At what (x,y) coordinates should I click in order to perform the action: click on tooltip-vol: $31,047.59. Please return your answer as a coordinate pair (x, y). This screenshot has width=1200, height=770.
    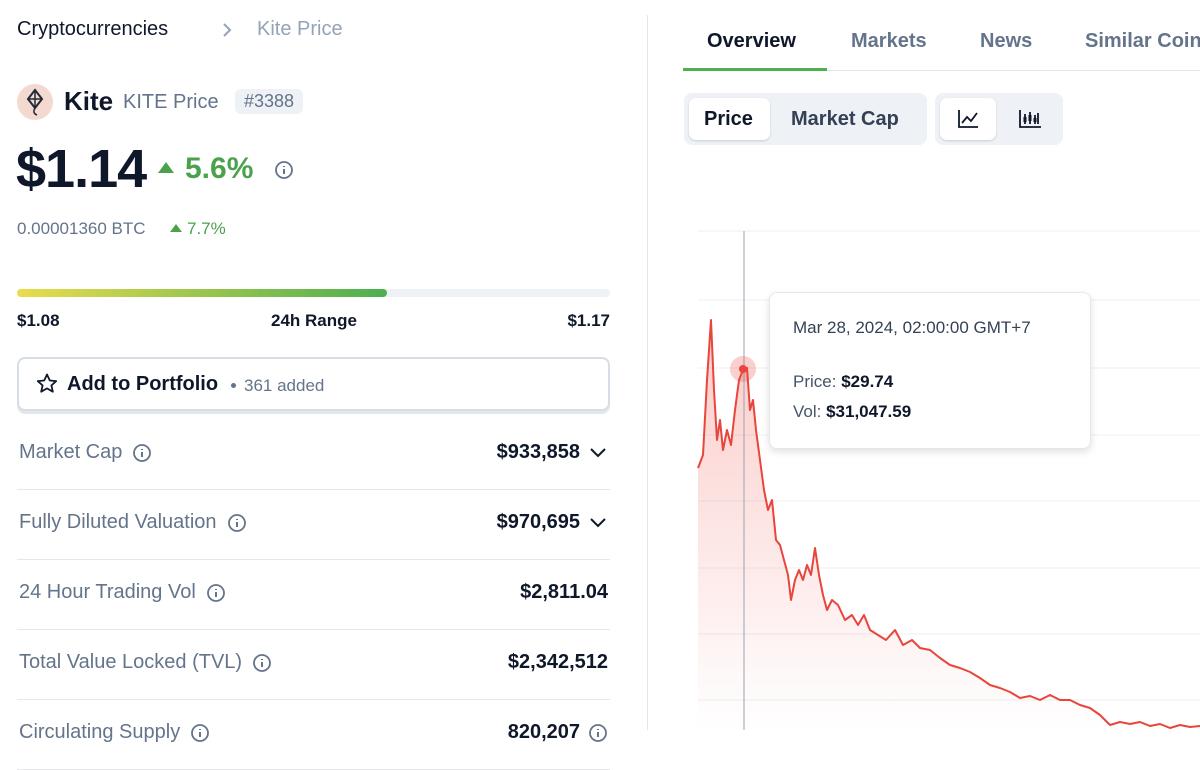
    Looking at the image, I should click on (869, 411).